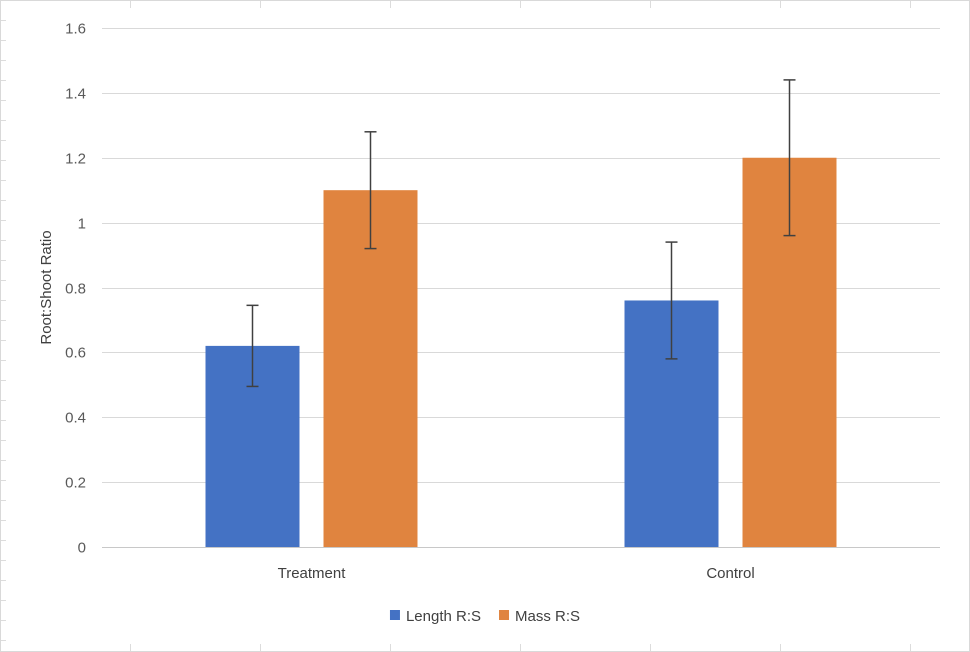  What do you see at coordinates (82, 224) in the screenshot?
I see `y-tick-label: 1` at bounding box center [82, 224].